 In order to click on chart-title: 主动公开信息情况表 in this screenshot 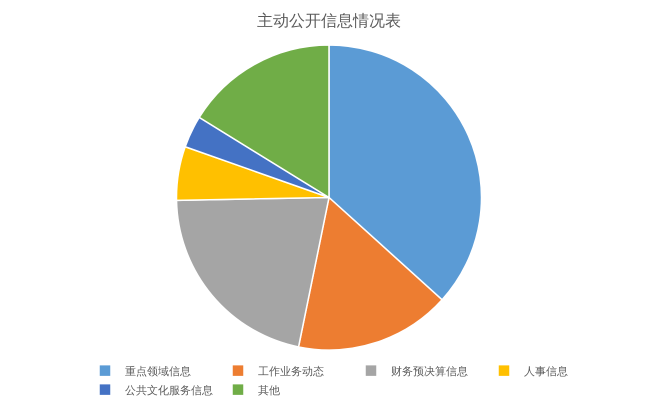, I will do `click(329, 20)`.